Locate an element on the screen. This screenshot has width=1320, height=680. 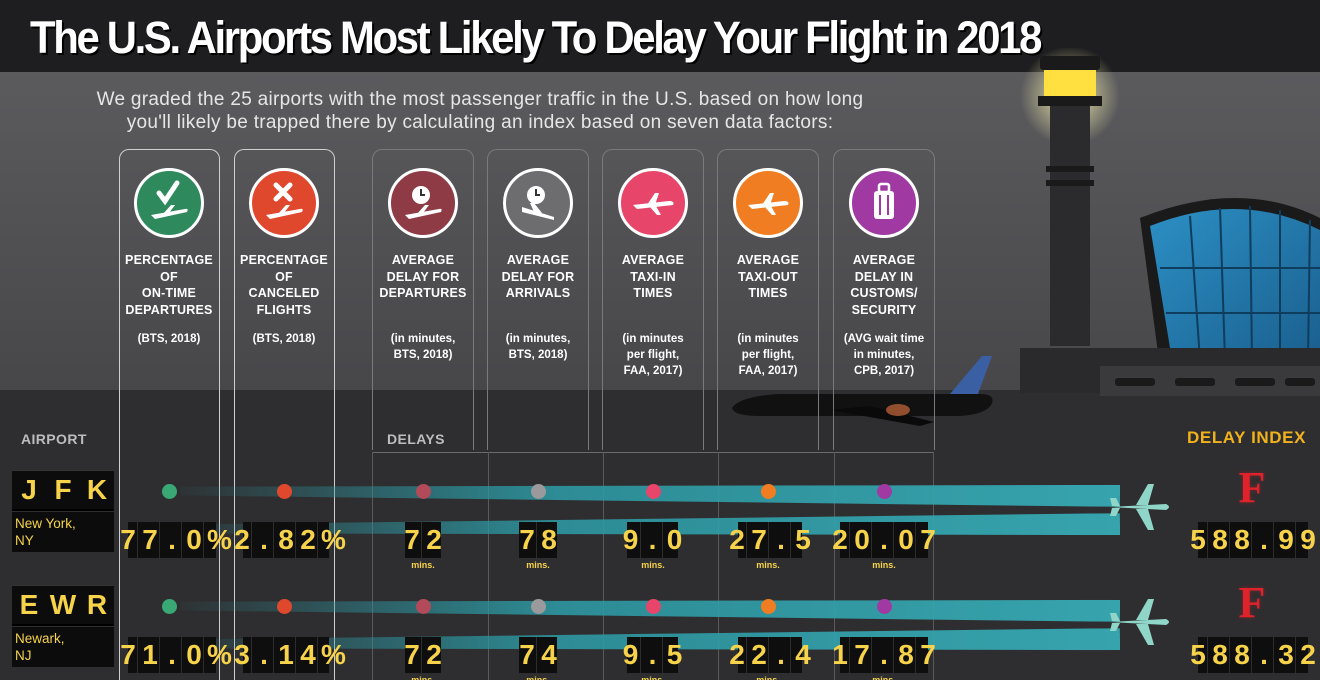
value-char: 1 is located at coordinates (150, 655).